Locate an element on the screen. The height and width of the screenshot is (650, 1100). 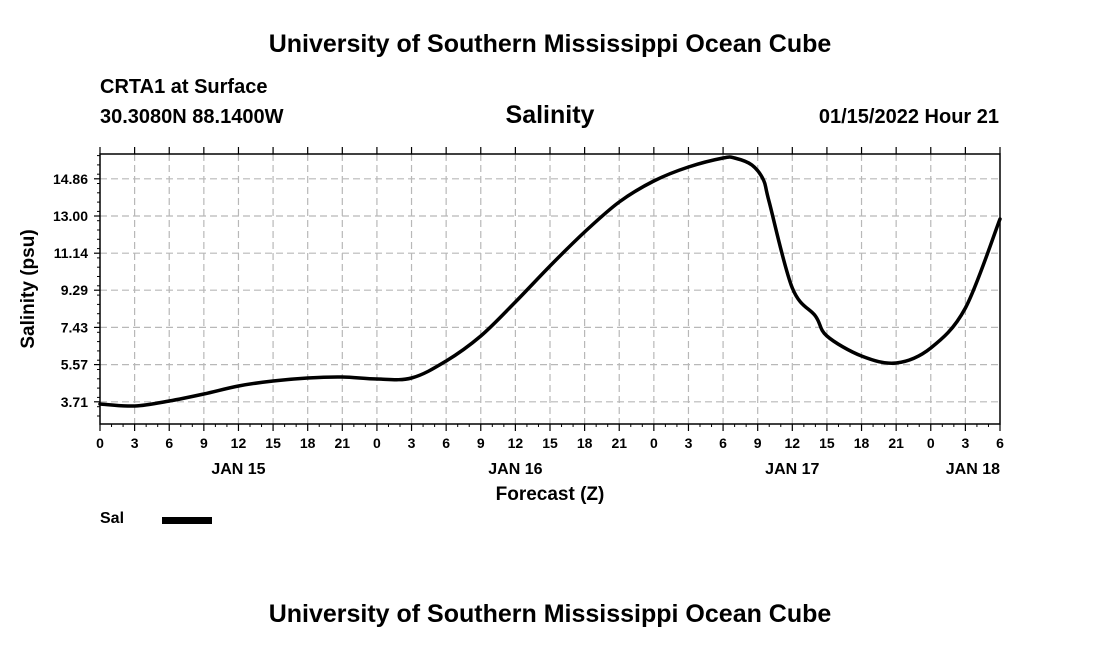
x-axis-label: Forecast (Z) is located at coordinates (550, 494).